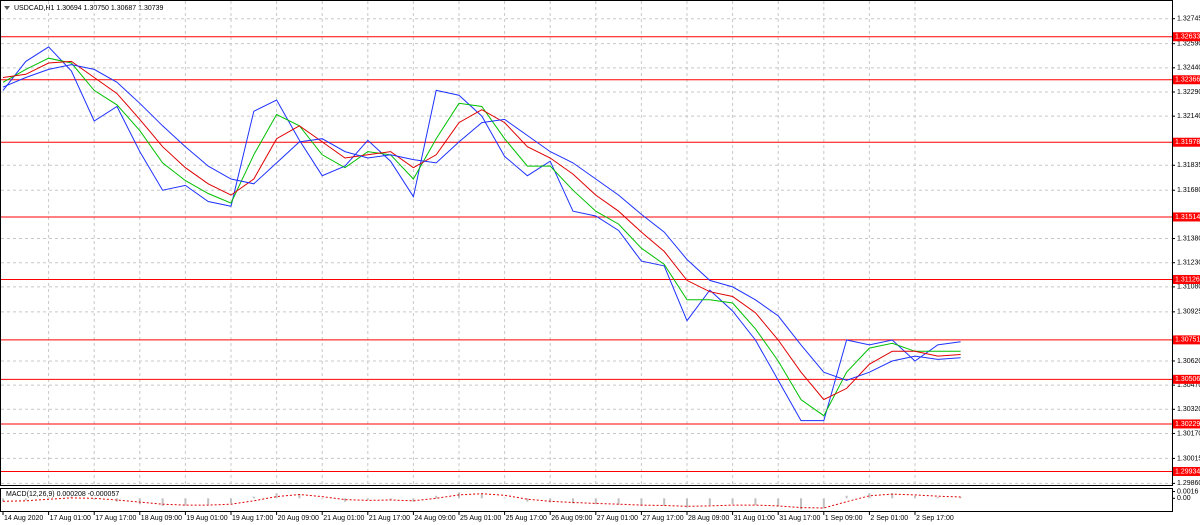 The image size is (1200, 525). Describe the element at coordinates (889, 518) in the screenshot. I see `x-tick-label: 2 Sep 01:00` at that location.